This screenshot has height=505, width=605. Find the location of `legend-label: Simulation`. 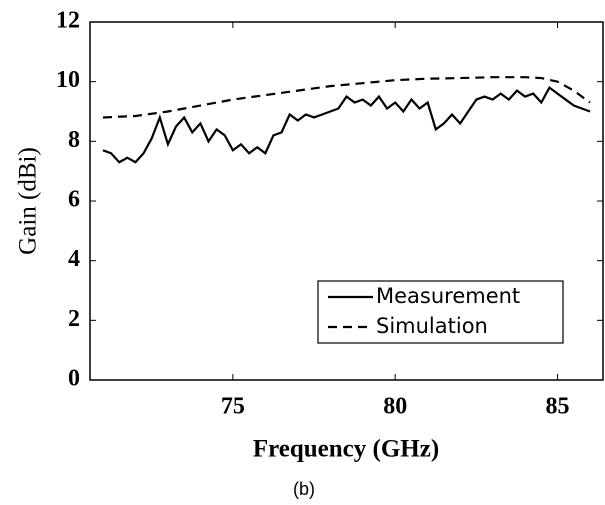

legend-label: Simulation is located at coordinates (432, 326).